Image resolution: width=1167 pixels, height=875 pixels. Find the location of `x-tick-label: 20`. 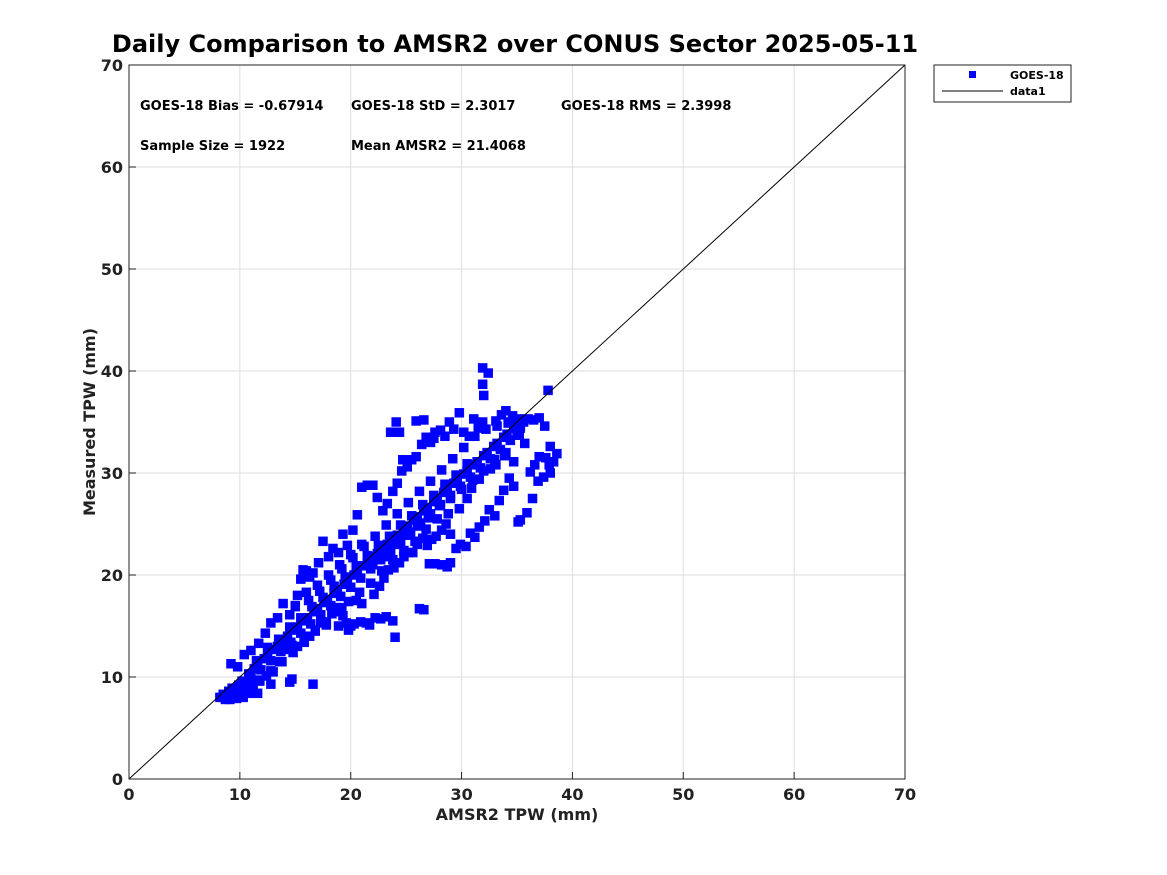

x-tick-label: 20 is located at coordinates (351, 794).